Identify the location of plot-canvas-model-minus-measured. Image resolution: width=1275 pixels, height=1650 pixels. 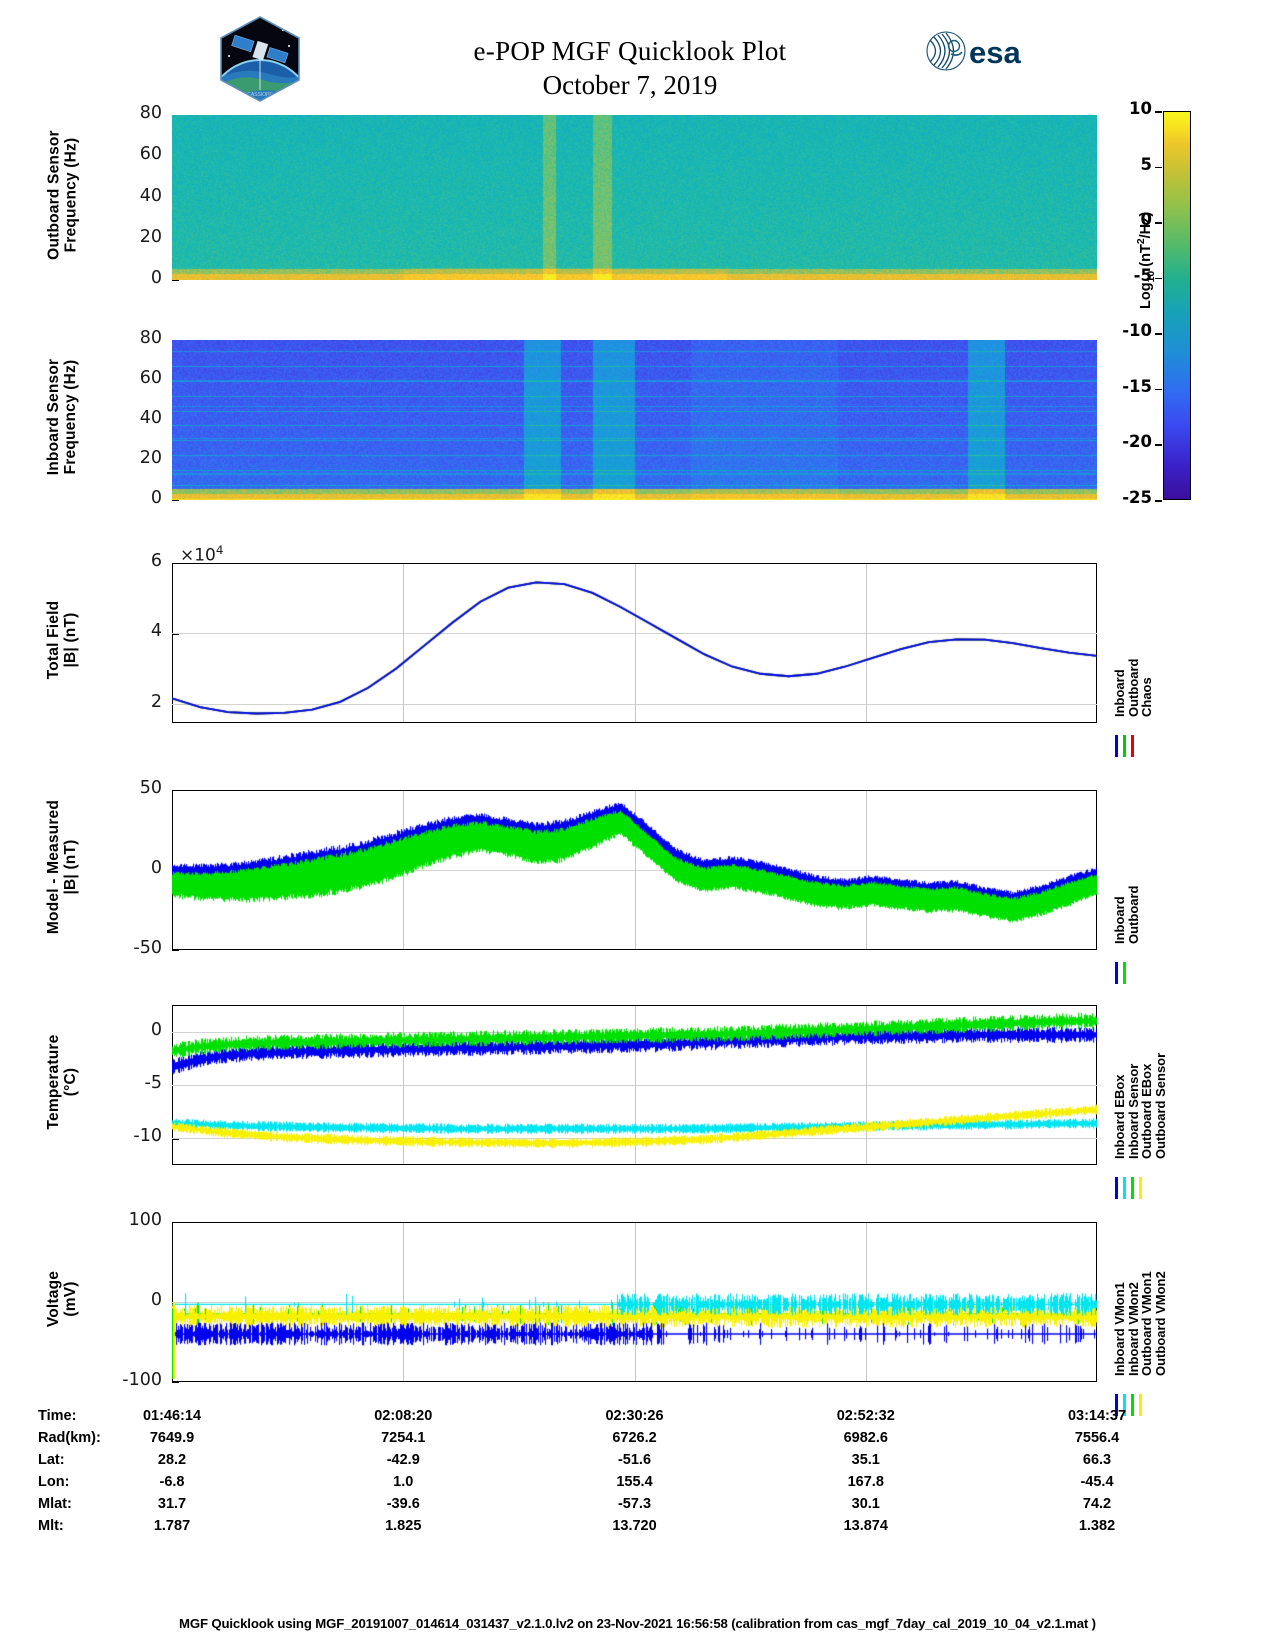
(634, 870).